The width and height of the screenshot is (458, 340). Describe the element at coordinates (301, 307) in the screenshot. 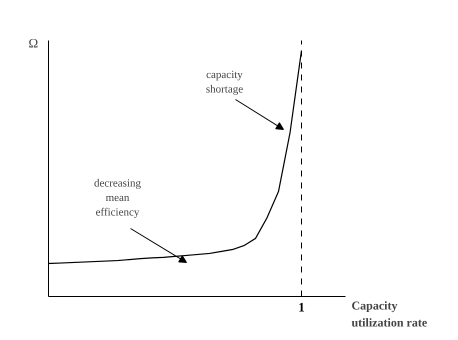

I see `text: 1` at that location.